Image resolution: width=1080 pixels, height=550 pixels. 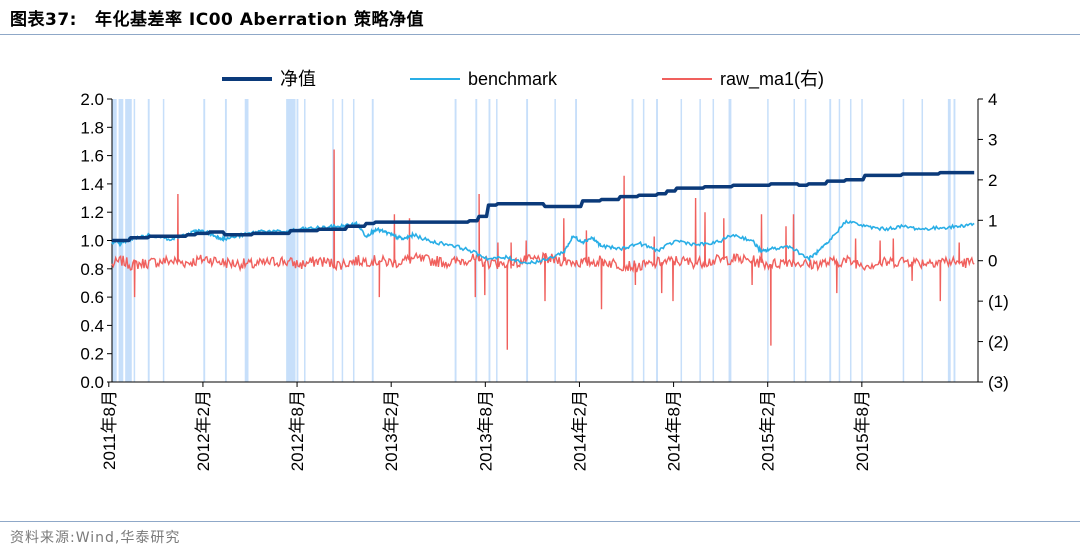 What do you see at coordinates (92, 184) in the screenshot?
I see `y-left-tick-label: 1.4` at bounding box center [92, 184].